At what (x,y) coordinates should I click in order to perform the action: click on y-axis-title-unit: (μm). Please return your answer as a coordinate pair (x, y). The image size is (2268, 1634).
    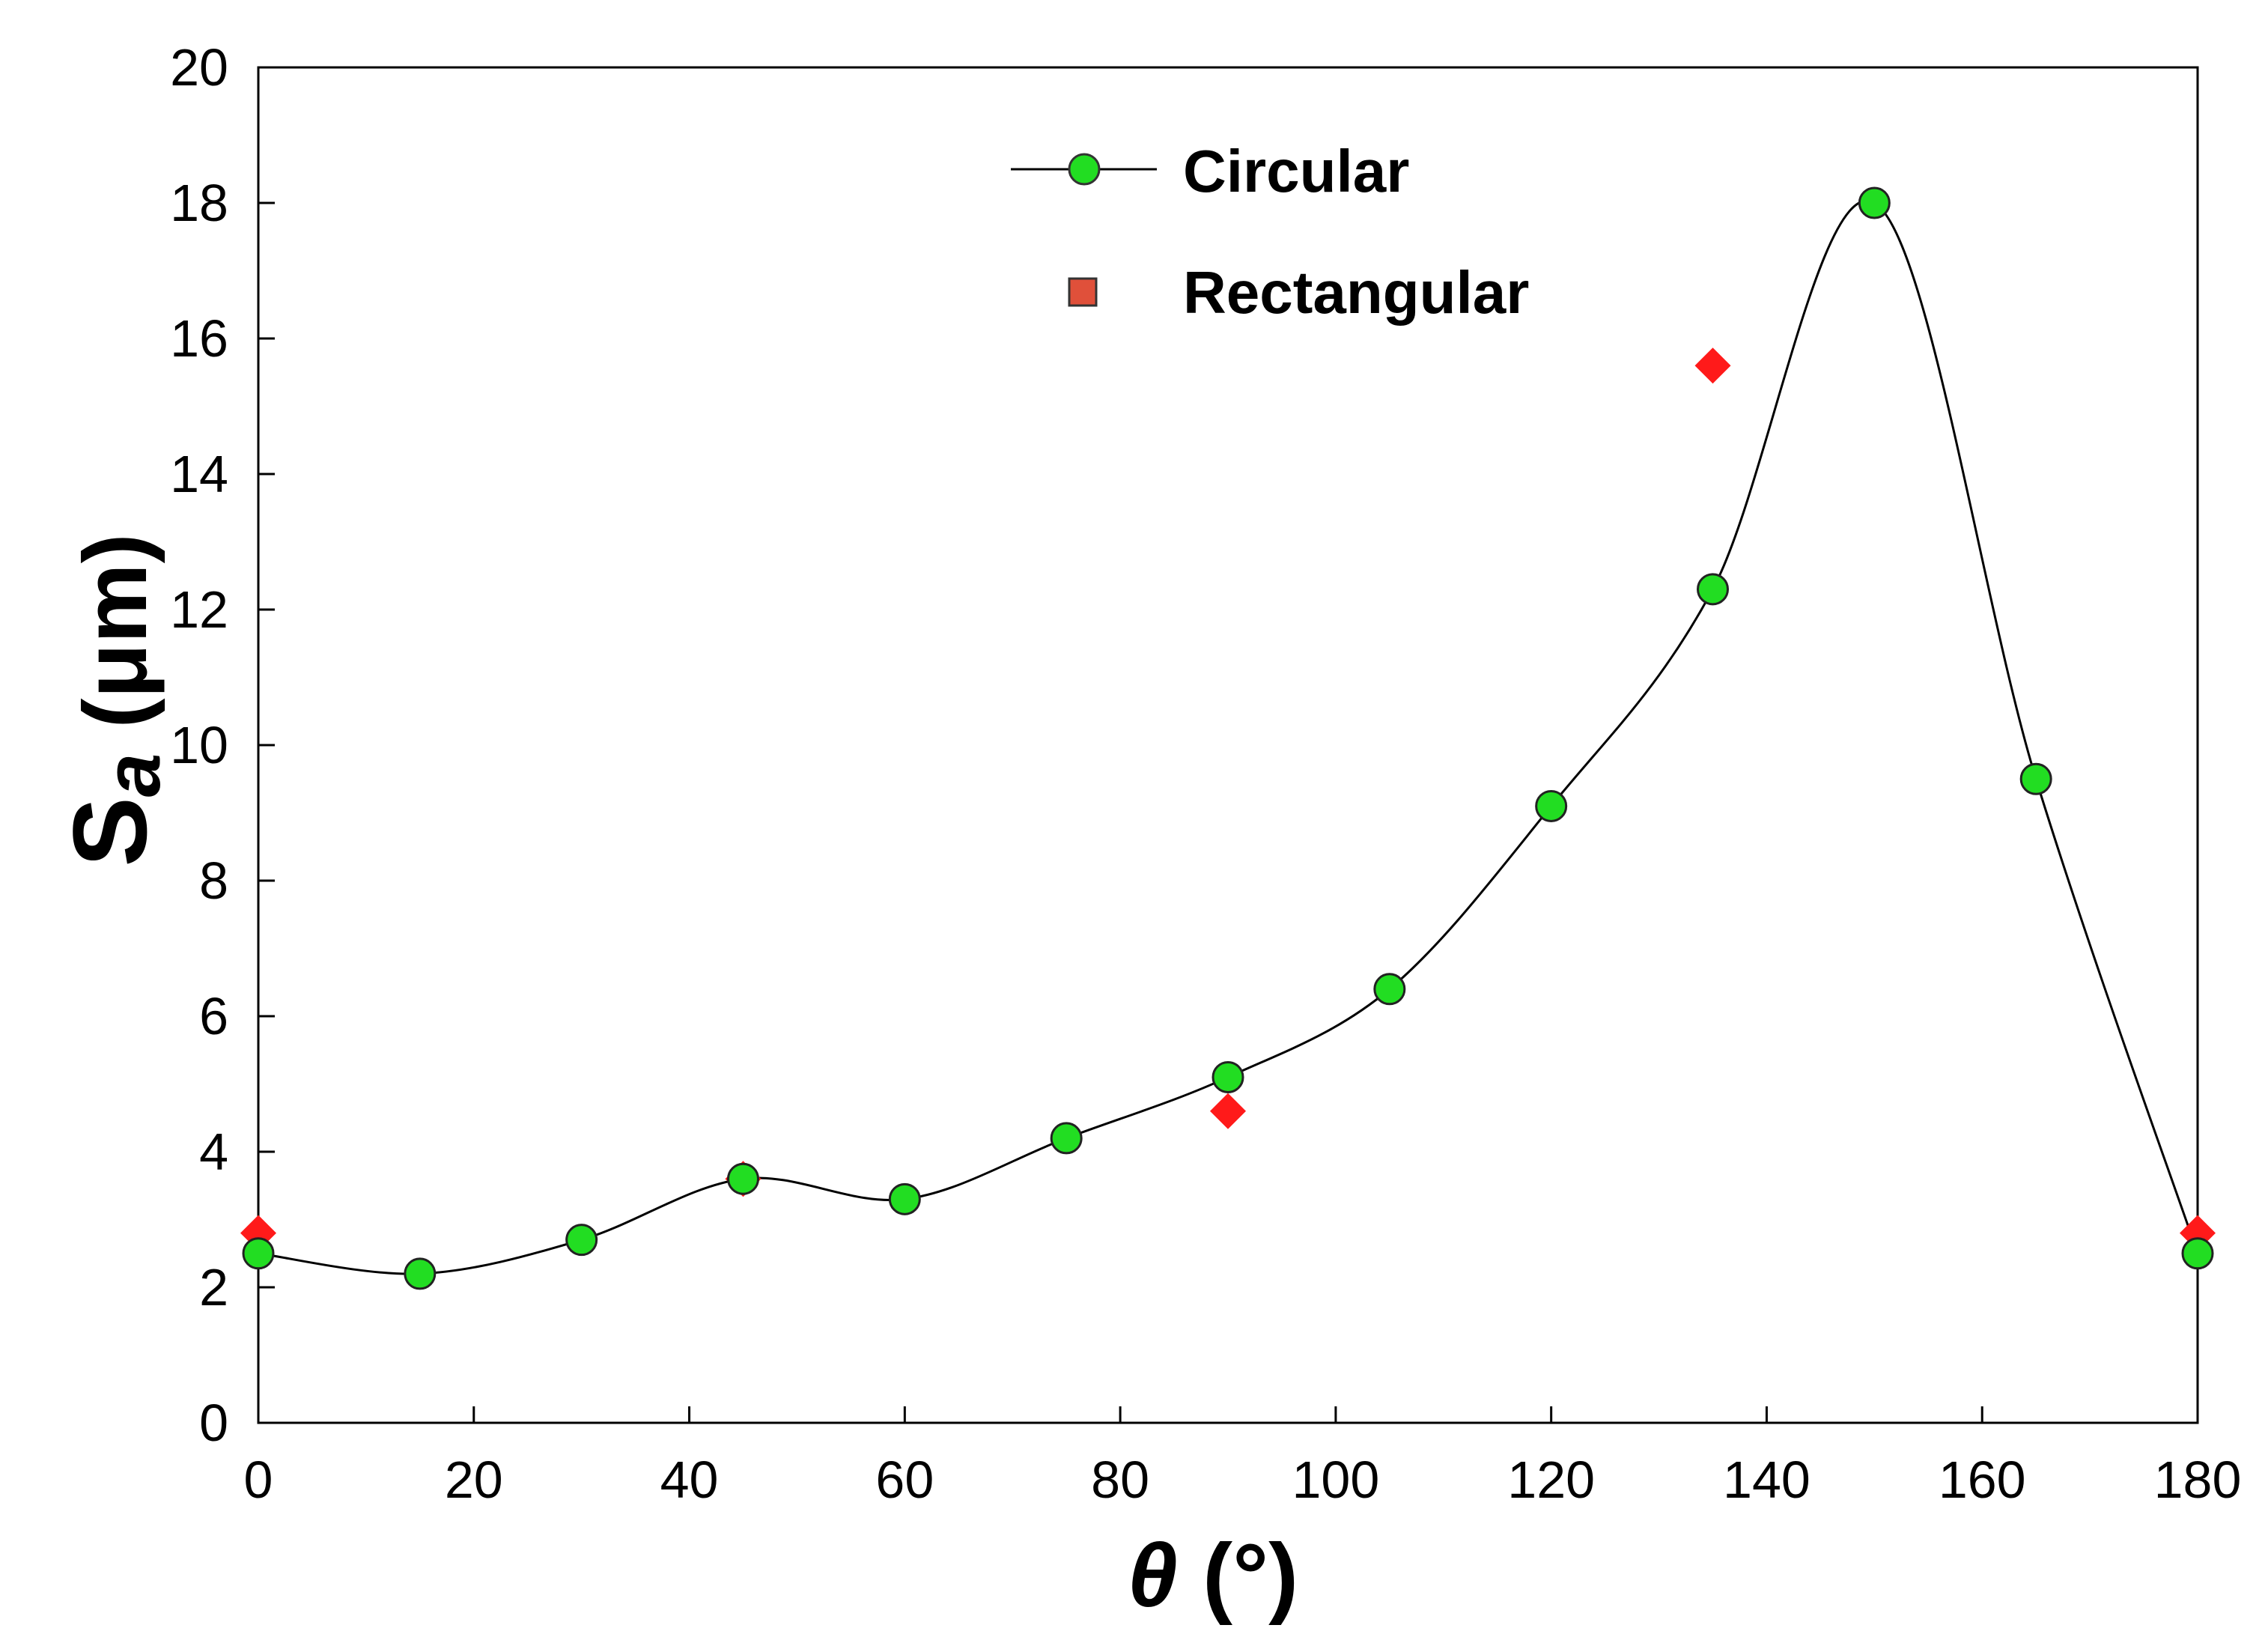
    Looking at the image, I should click on (115, 643).